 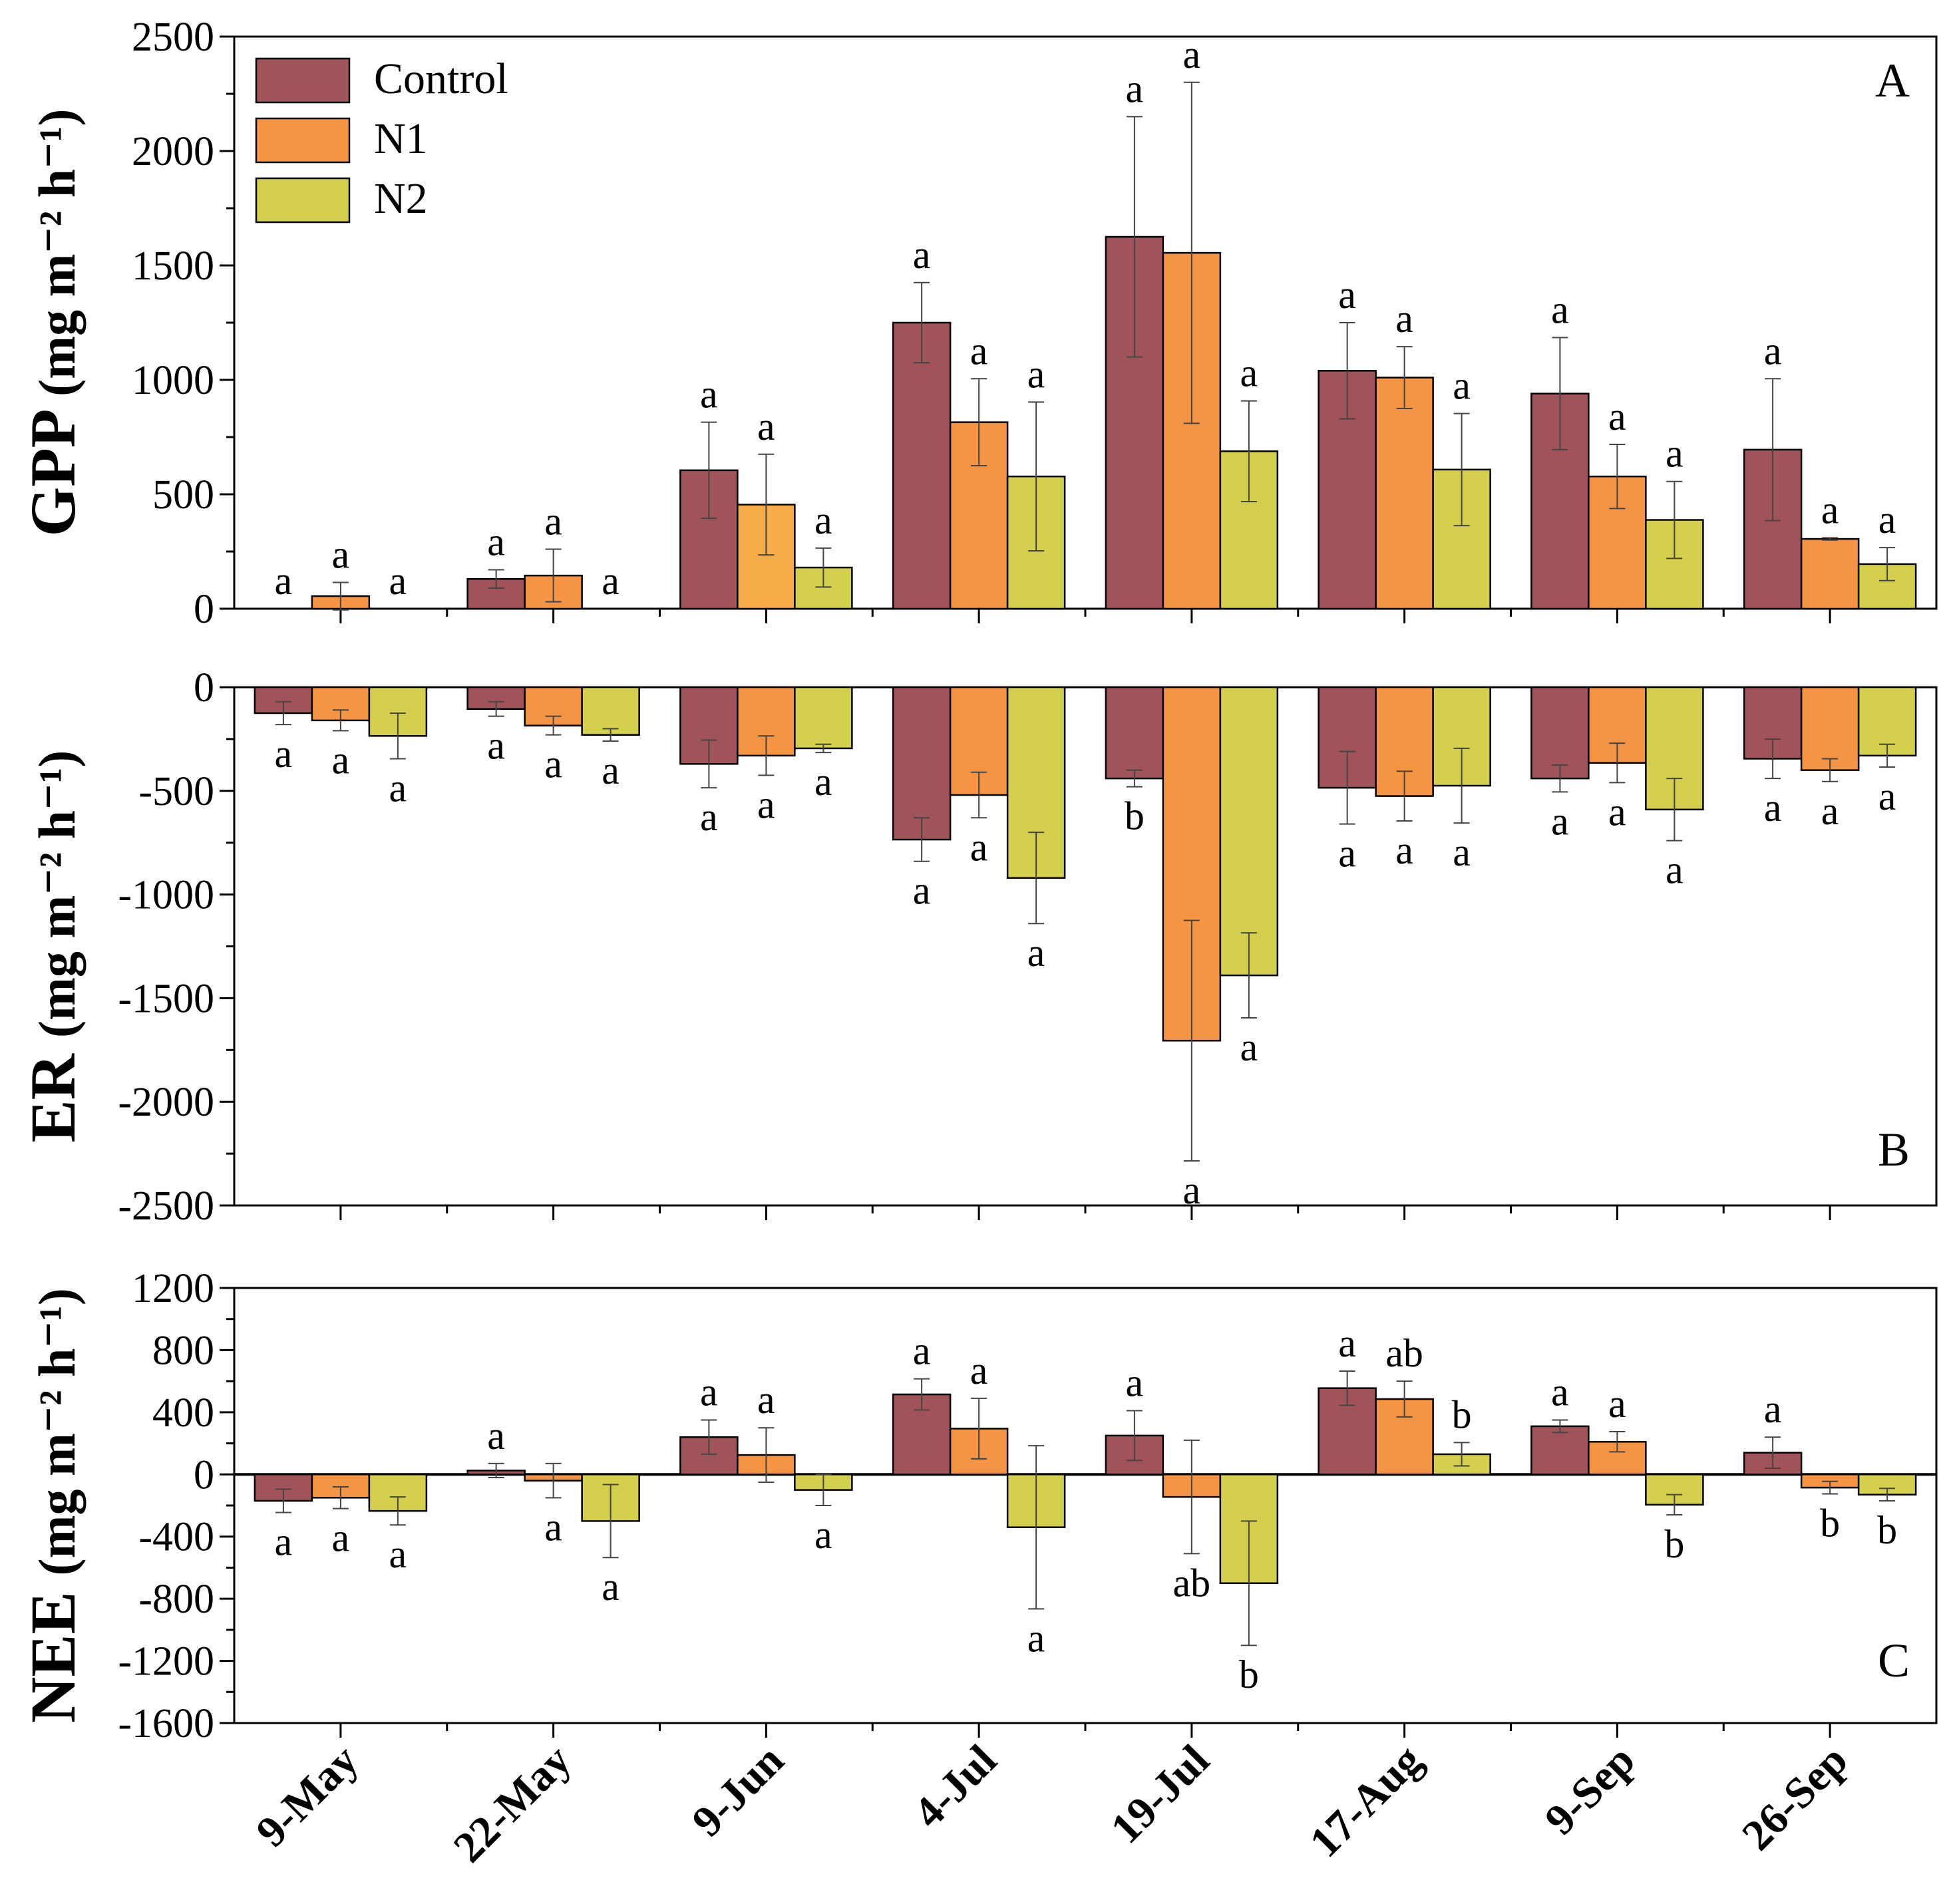 What do you see at coordinates (401, 138) in the screenshot?
I see `legend-label-n1: N1` at bounding box center [401, 138].